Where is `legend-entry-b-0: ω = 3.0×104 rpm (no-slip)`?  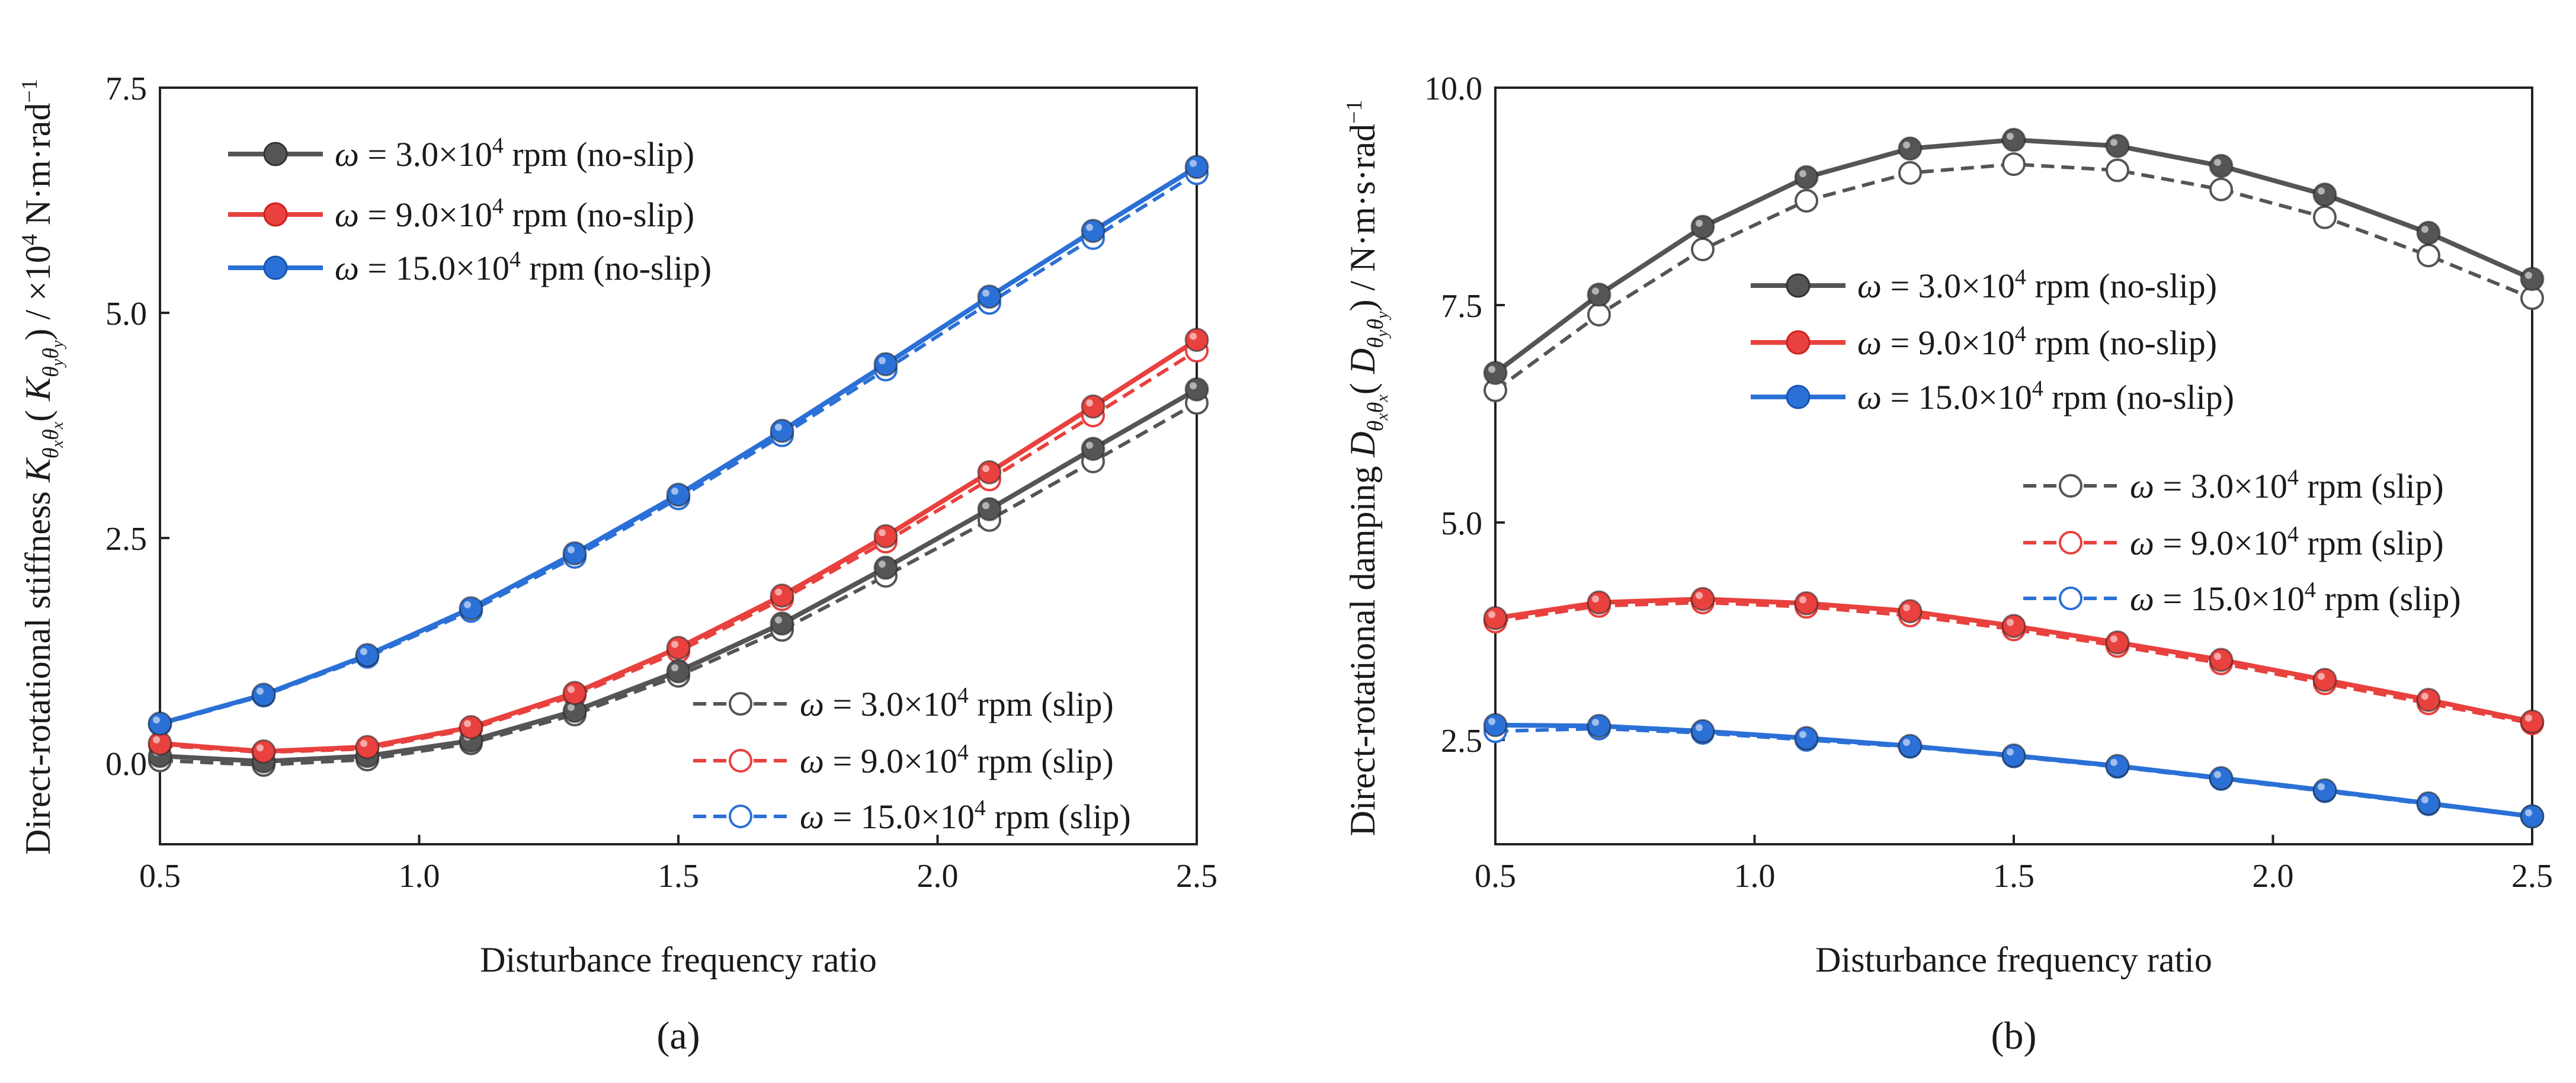
legend-entry-b-0: ω = 3.0×104 rpm (no-slip) is located at coordinates (2037, 285).